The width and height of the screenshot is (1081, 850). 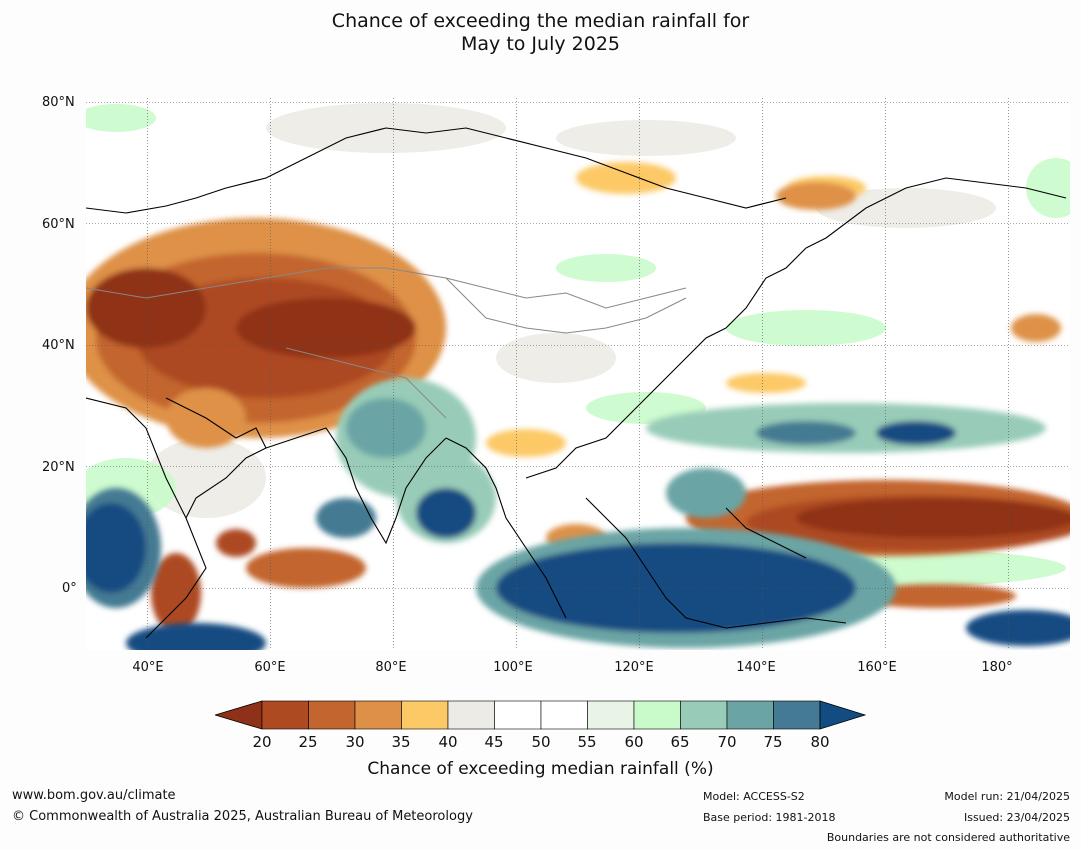 I want to click on colorbar, so click(x=541, y=715).